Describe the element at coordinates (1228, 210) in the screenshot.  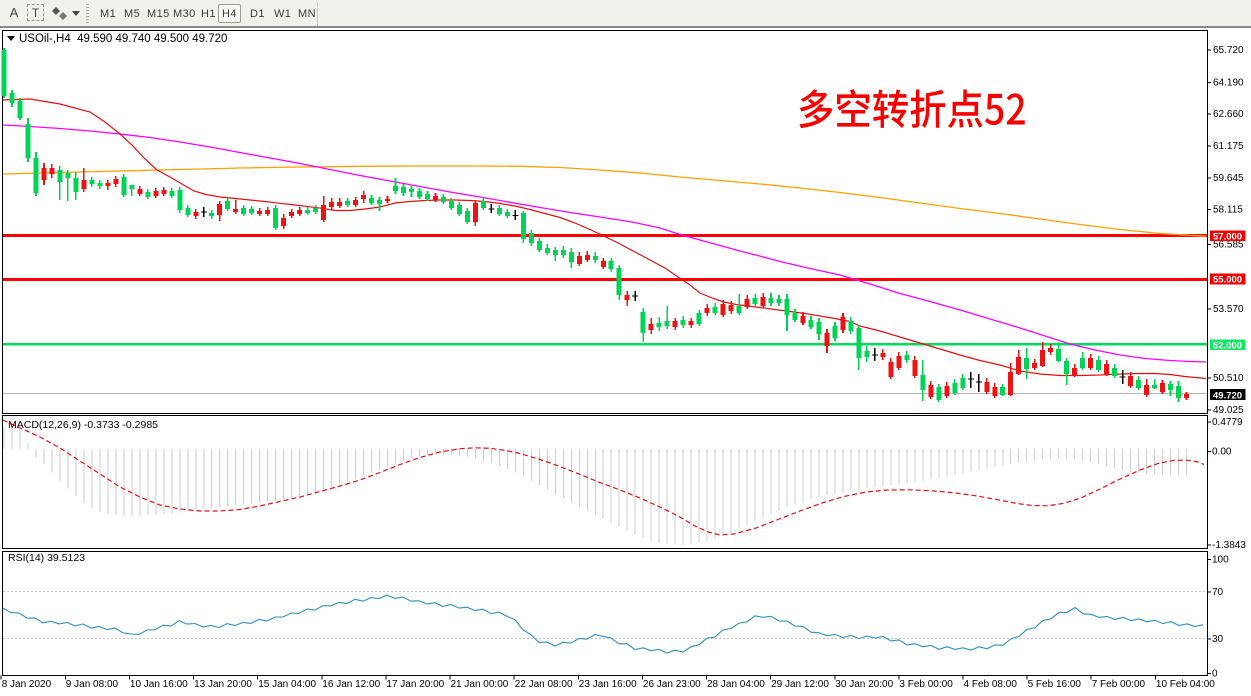
I see `svg-text: 58.115` at that location.